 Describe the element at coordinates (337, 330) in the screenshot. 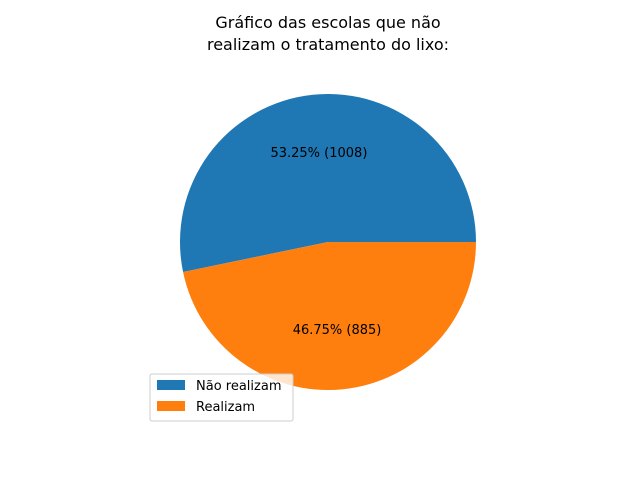

I see `pie-label-realizam: 46.75% (885)` at that location.